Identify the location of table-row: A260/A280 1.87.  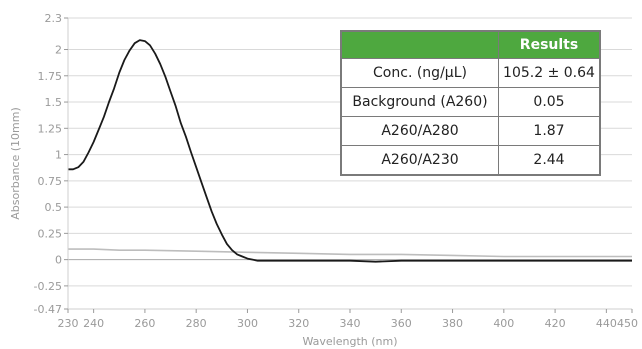
(470, 131).